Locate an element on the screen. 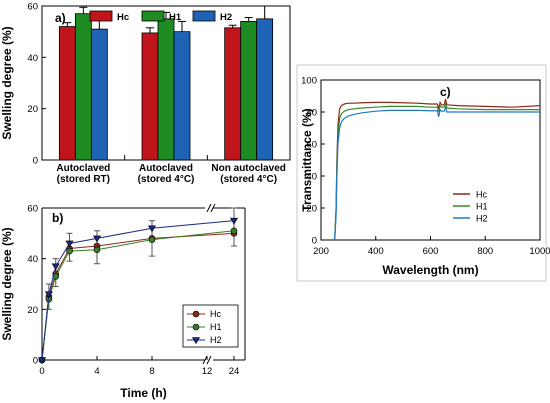  x-tick-label: 12 is located at coordinates (207, 371).